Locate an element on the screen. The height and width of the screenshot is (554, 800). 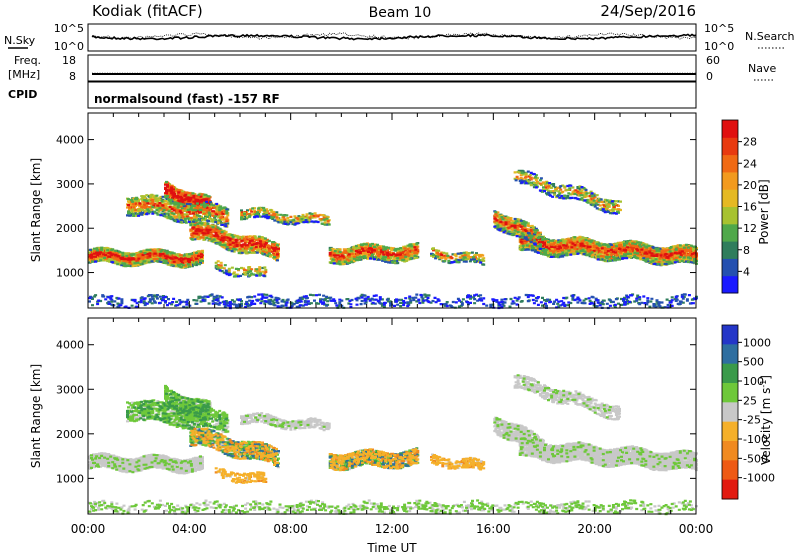
colorbar-tick-label: 4 is located at coordinates (746, 271).